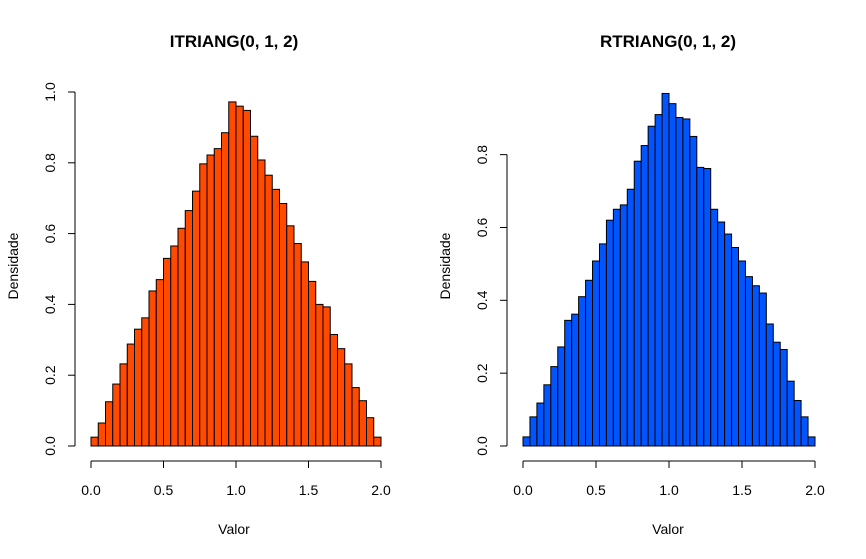 This screenshot has height=559, width=866. I want to click on x-tick-label: 0.5, so click(164, 490).